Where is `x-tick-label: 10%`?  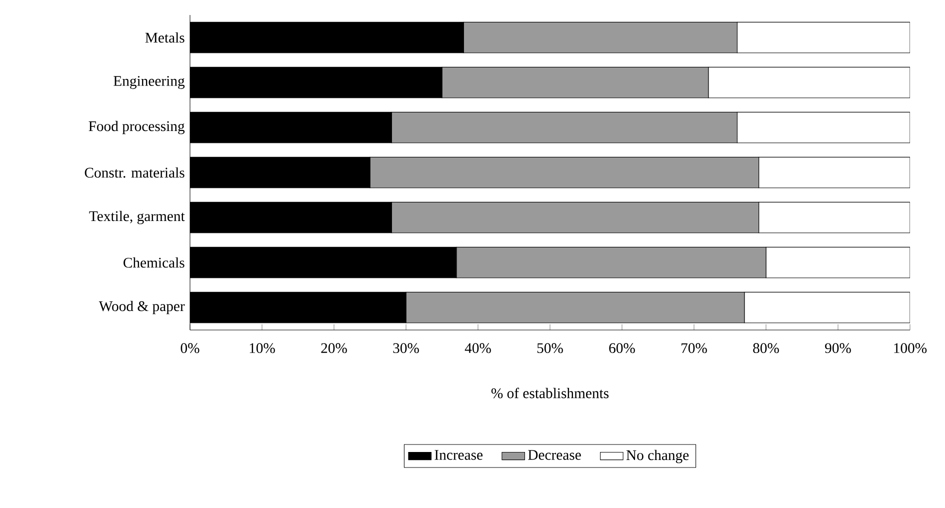 x-tick-label: 10% is located at coordinates (262, 348).